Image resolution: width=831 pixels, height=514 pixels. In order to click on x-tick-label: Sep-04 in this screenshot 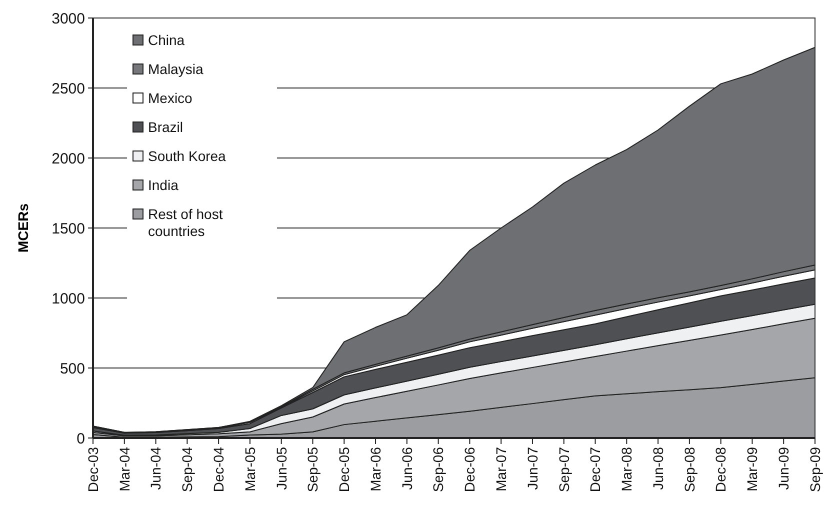, I will do `click(187, 469)`.